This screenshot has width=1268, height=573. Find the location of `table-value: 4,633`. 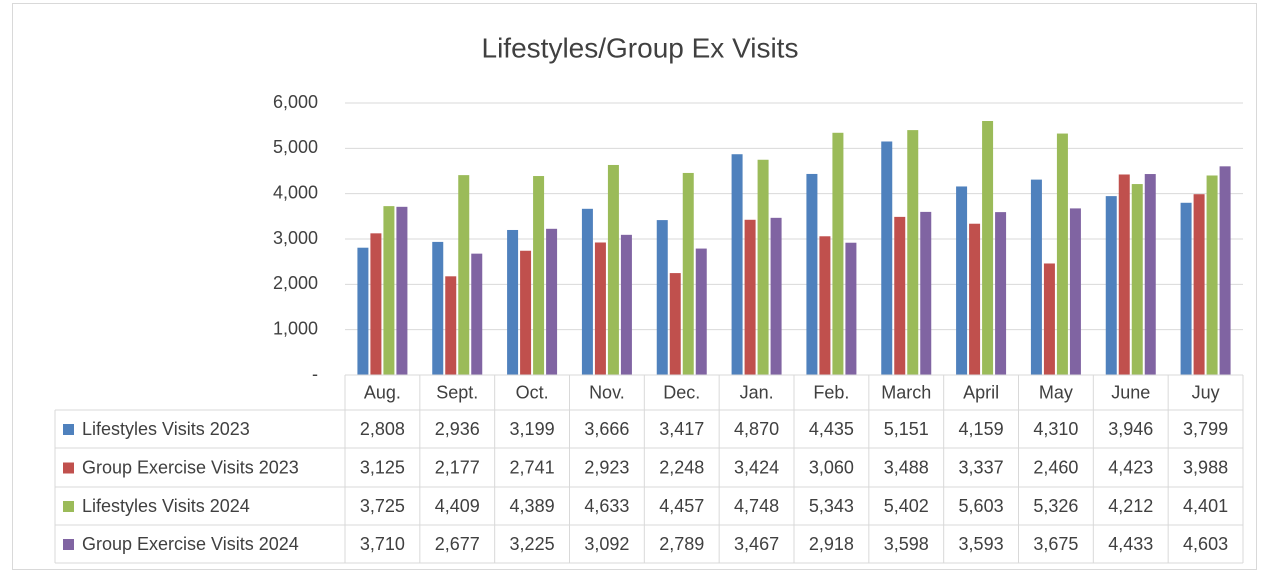

table-value: 4,633 is located at coordinates (606, 506).